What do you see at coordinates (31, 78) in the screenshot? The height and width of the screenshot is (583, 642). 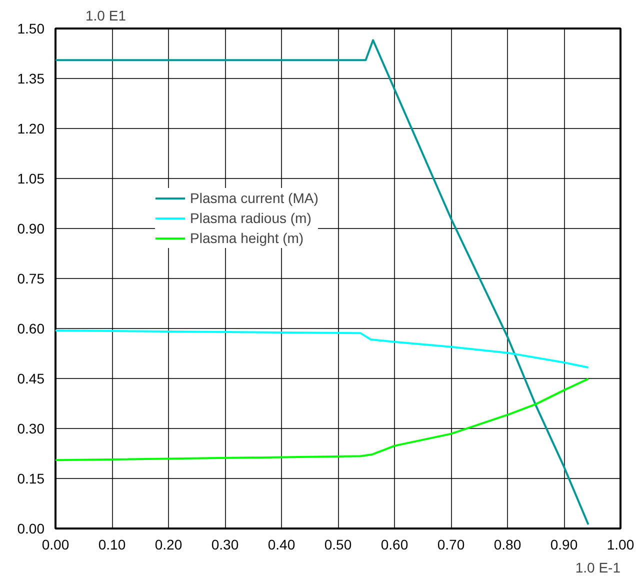 I see `y-tick-label: 1.35` at bounding box center [31, 78].